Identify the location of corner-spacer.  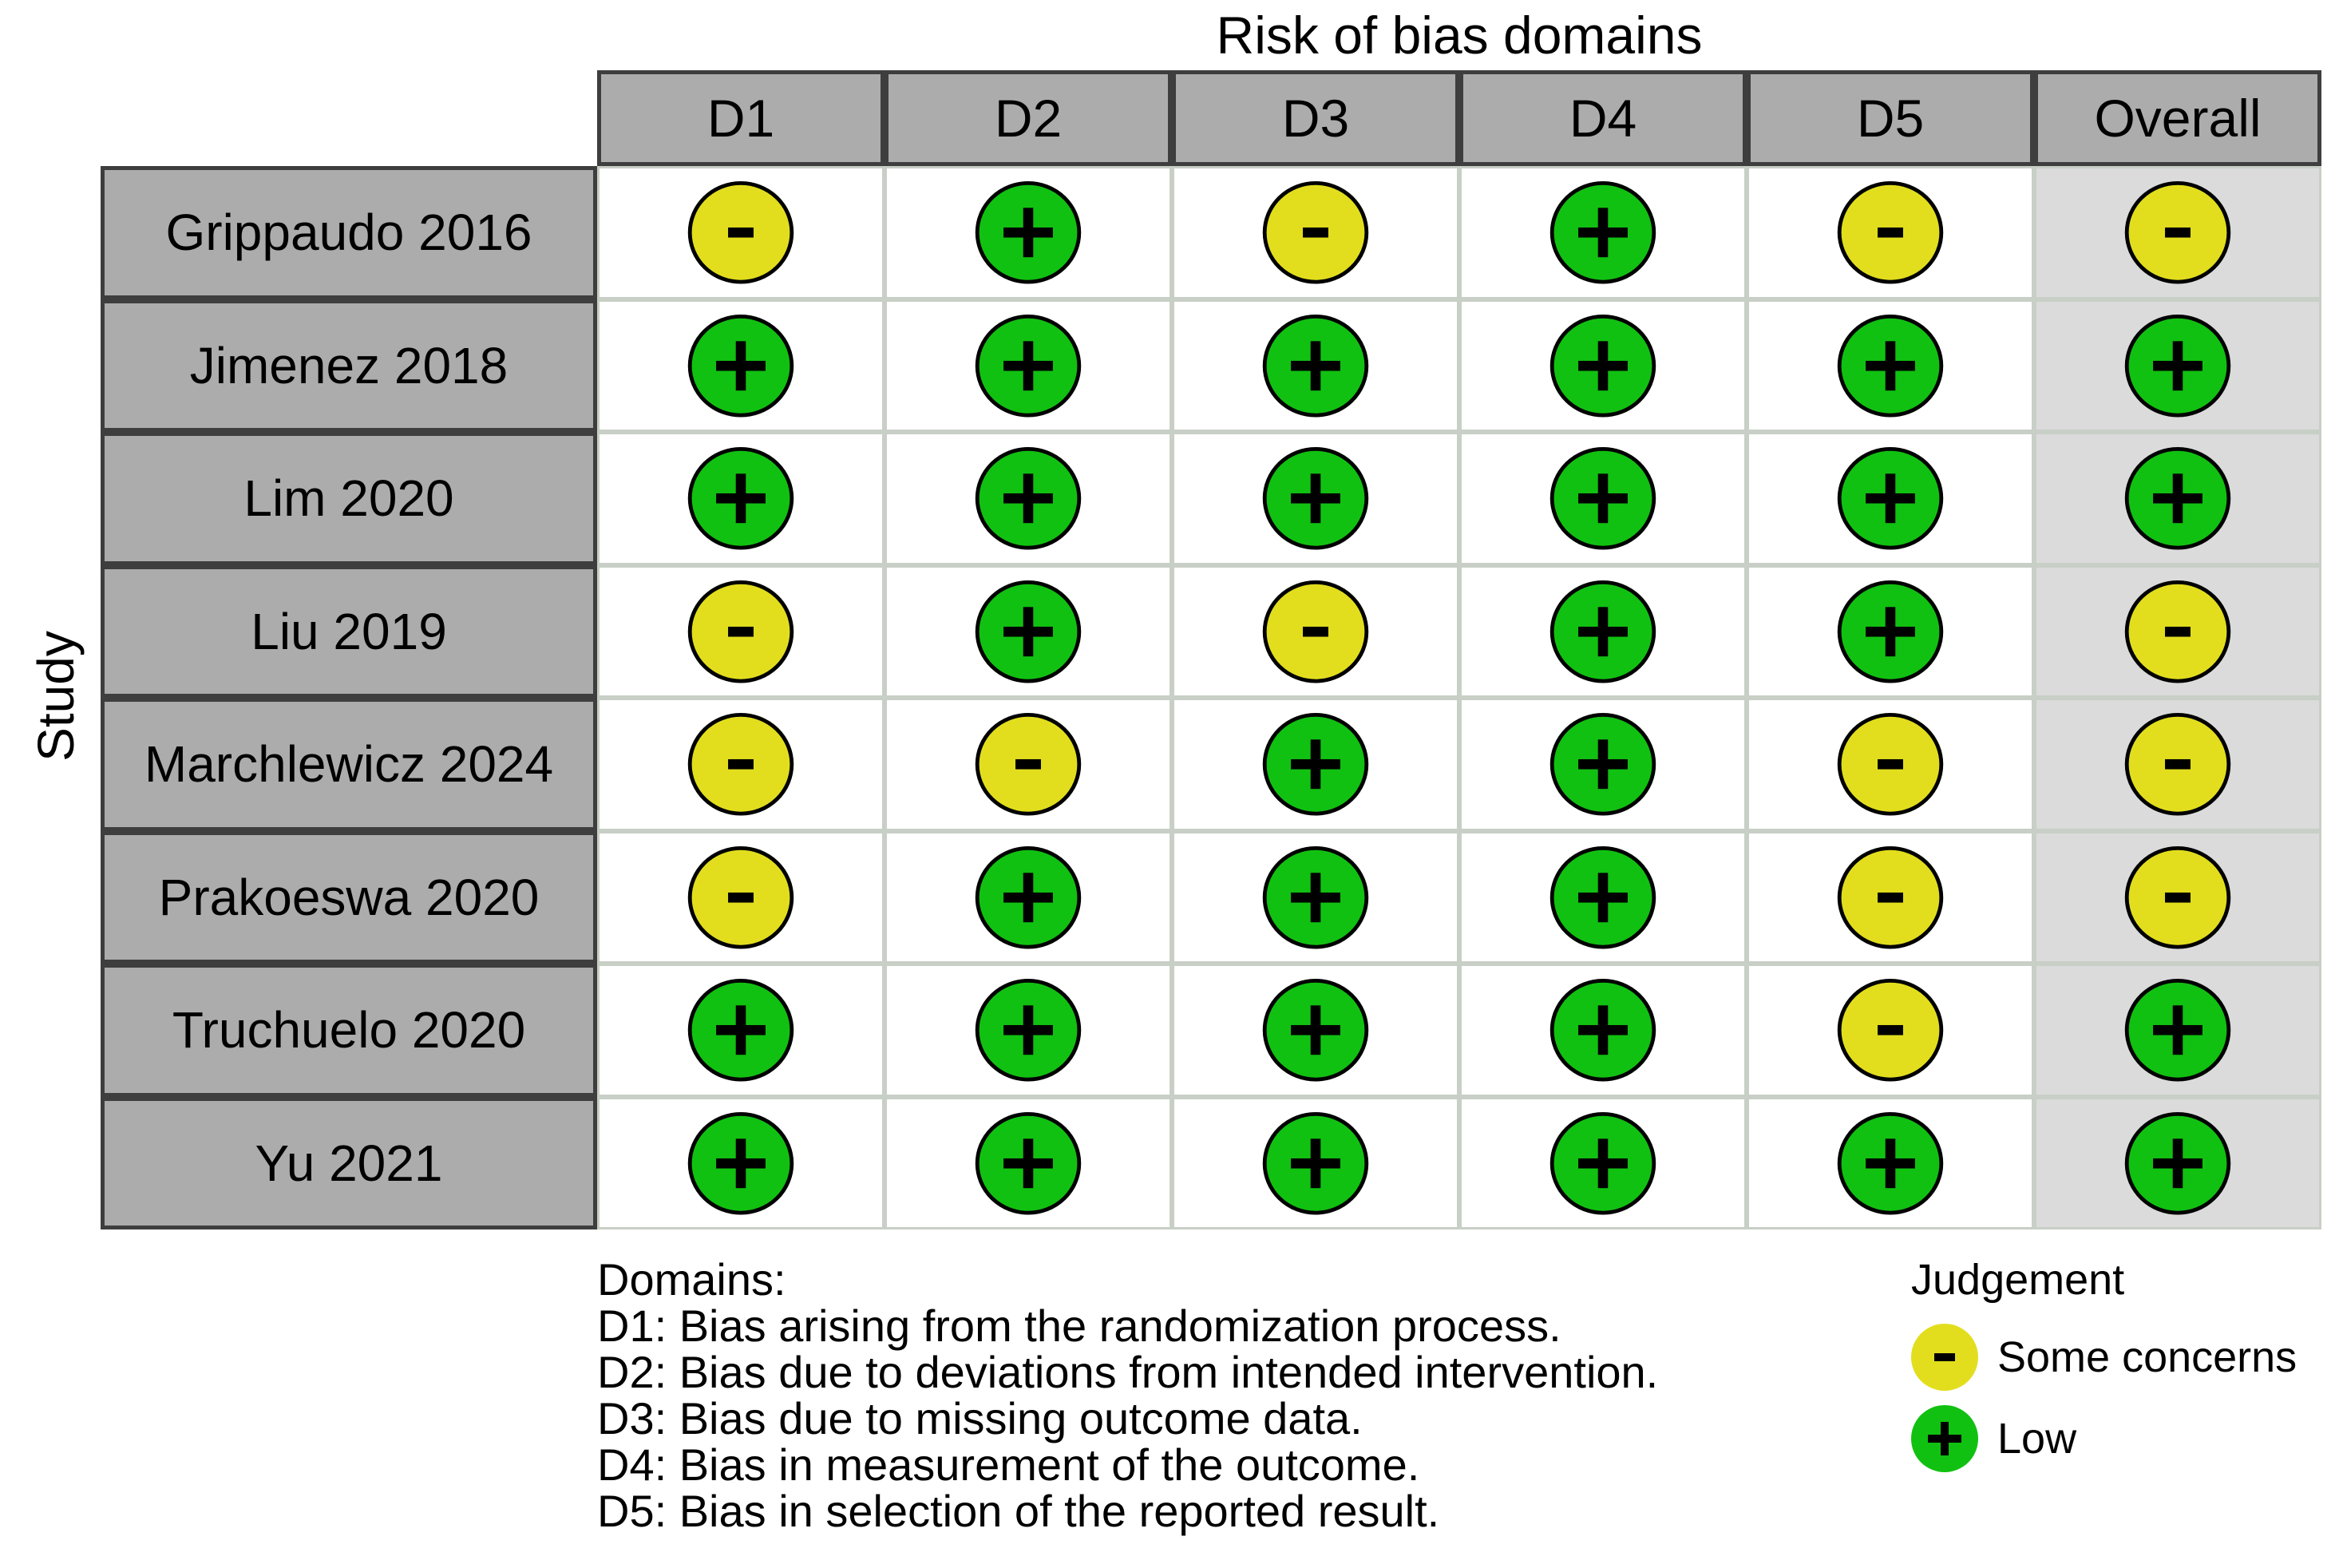
(349, 118).